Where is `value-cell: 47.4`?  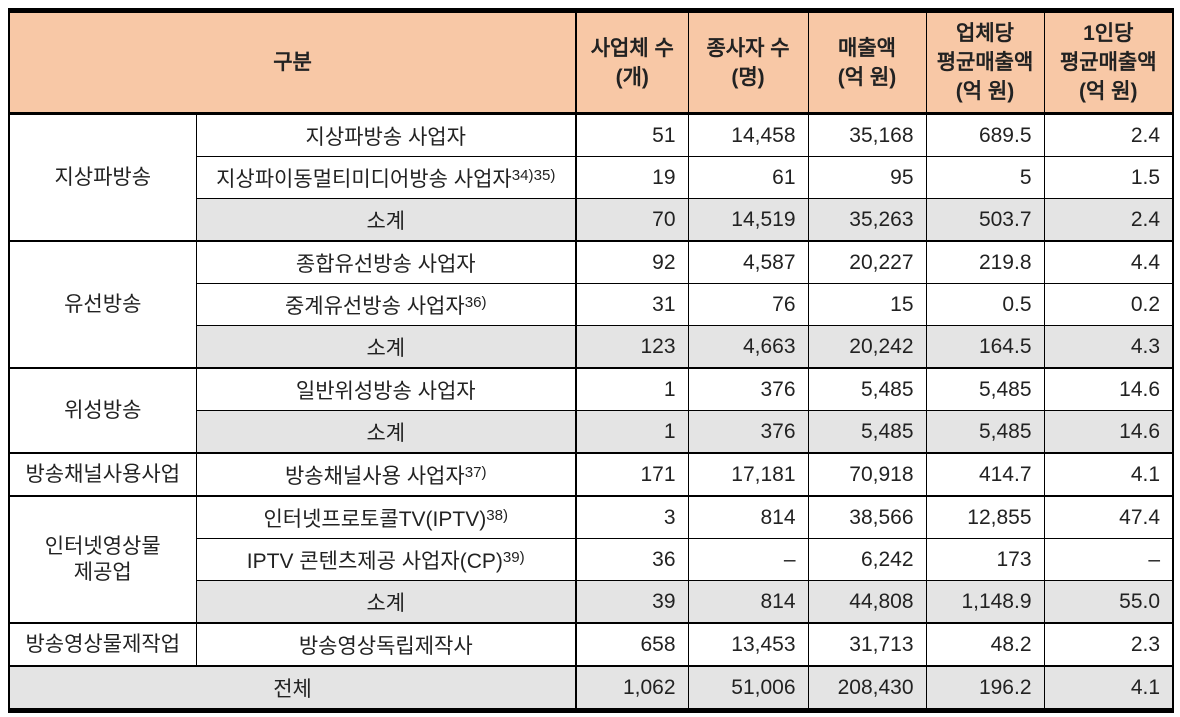 value-cell: 47.4 is located at coordinates (1108, 517).